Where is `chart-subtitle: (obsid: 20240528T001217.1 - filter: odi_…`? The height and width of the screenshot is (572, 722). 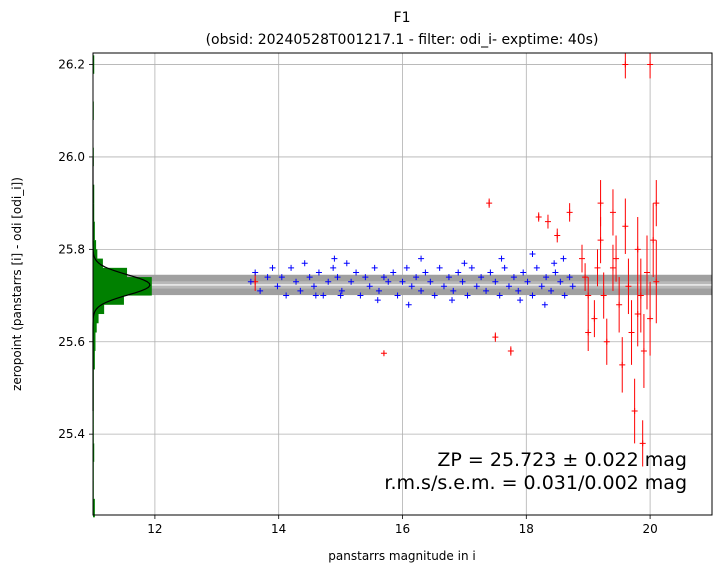 chart-subtitle: (obsid: 20240528T001217.1 - filter: odi_… is located at coordinates (402, 40).